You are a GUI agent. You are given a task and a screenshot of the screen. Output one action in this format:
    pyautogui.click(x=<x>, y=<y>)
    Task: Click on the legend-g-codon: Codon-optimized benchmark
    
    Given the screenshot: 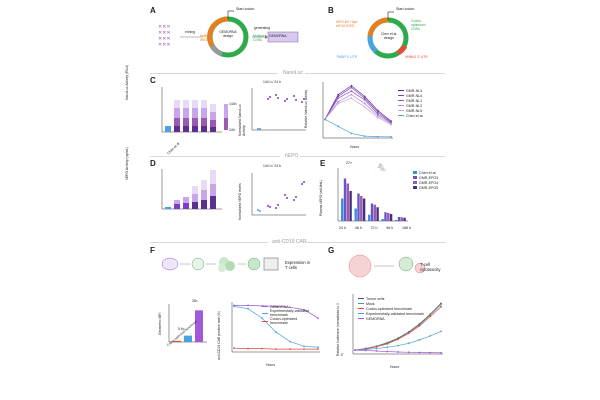 What is the action you would take?
    pyautogui.click(x=391, y=308)
    